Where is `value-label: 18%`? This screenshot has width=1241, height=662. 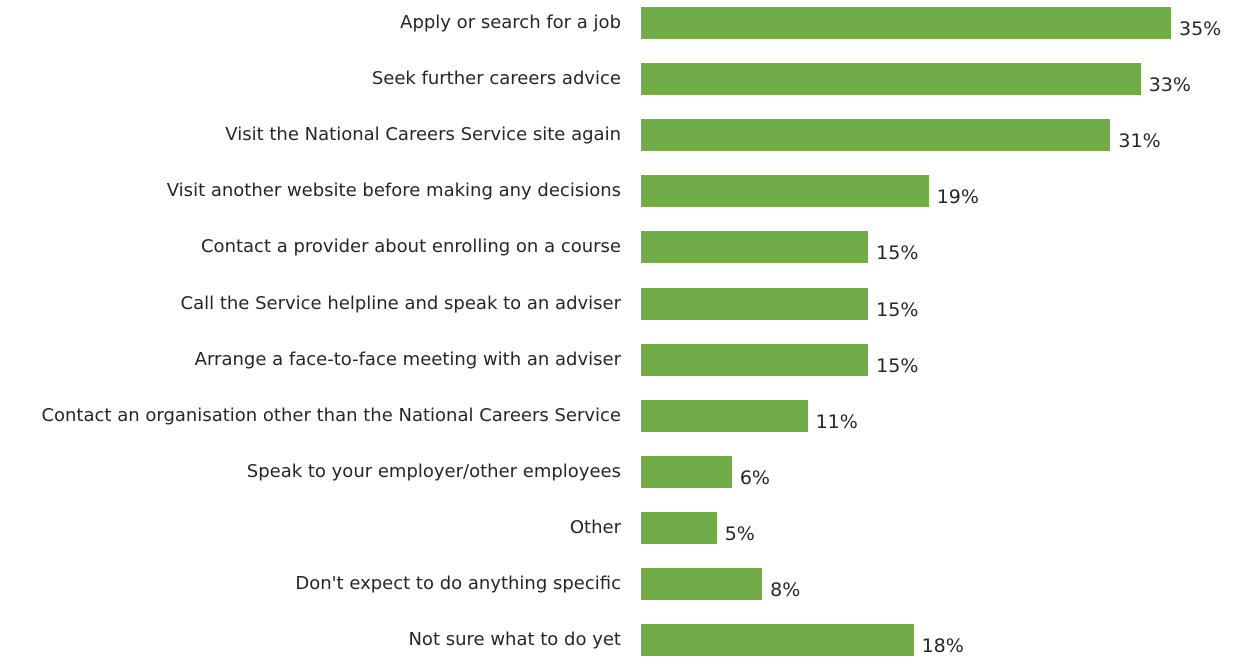
value-label: 18% is located at coordinates (942, 646).